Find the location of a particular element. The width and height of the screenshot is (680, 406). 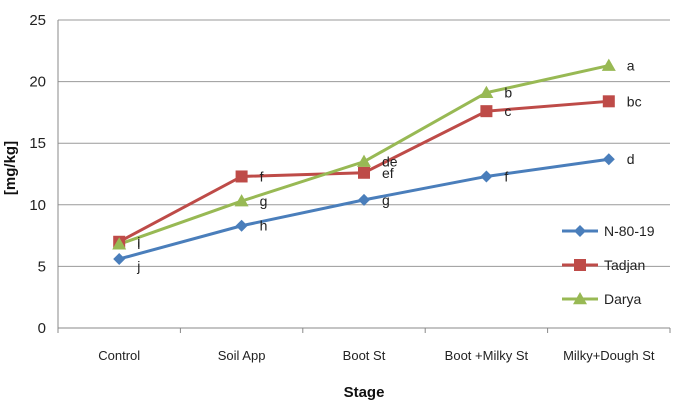

point-label-0-3: f is located at coordinates (506, 176).